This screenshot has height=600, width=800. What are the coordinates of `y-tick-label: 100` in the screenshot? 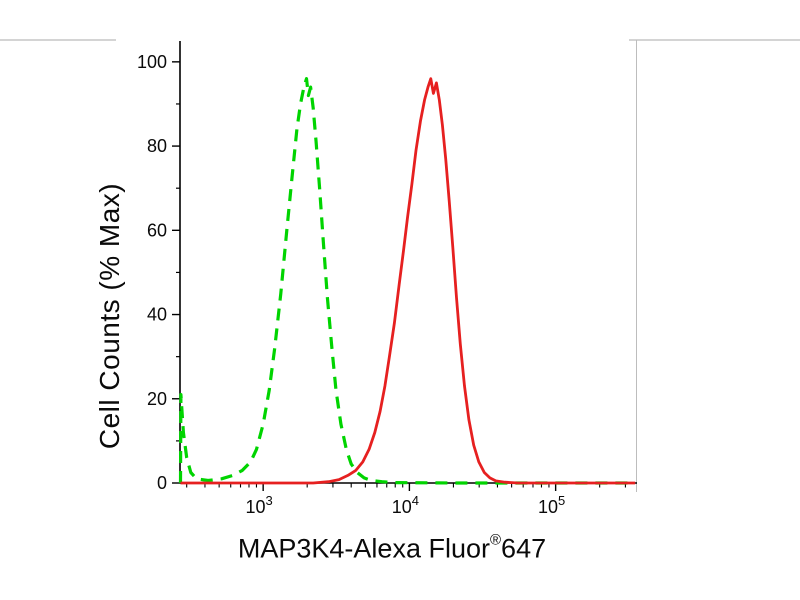 It's located at (152, 62).